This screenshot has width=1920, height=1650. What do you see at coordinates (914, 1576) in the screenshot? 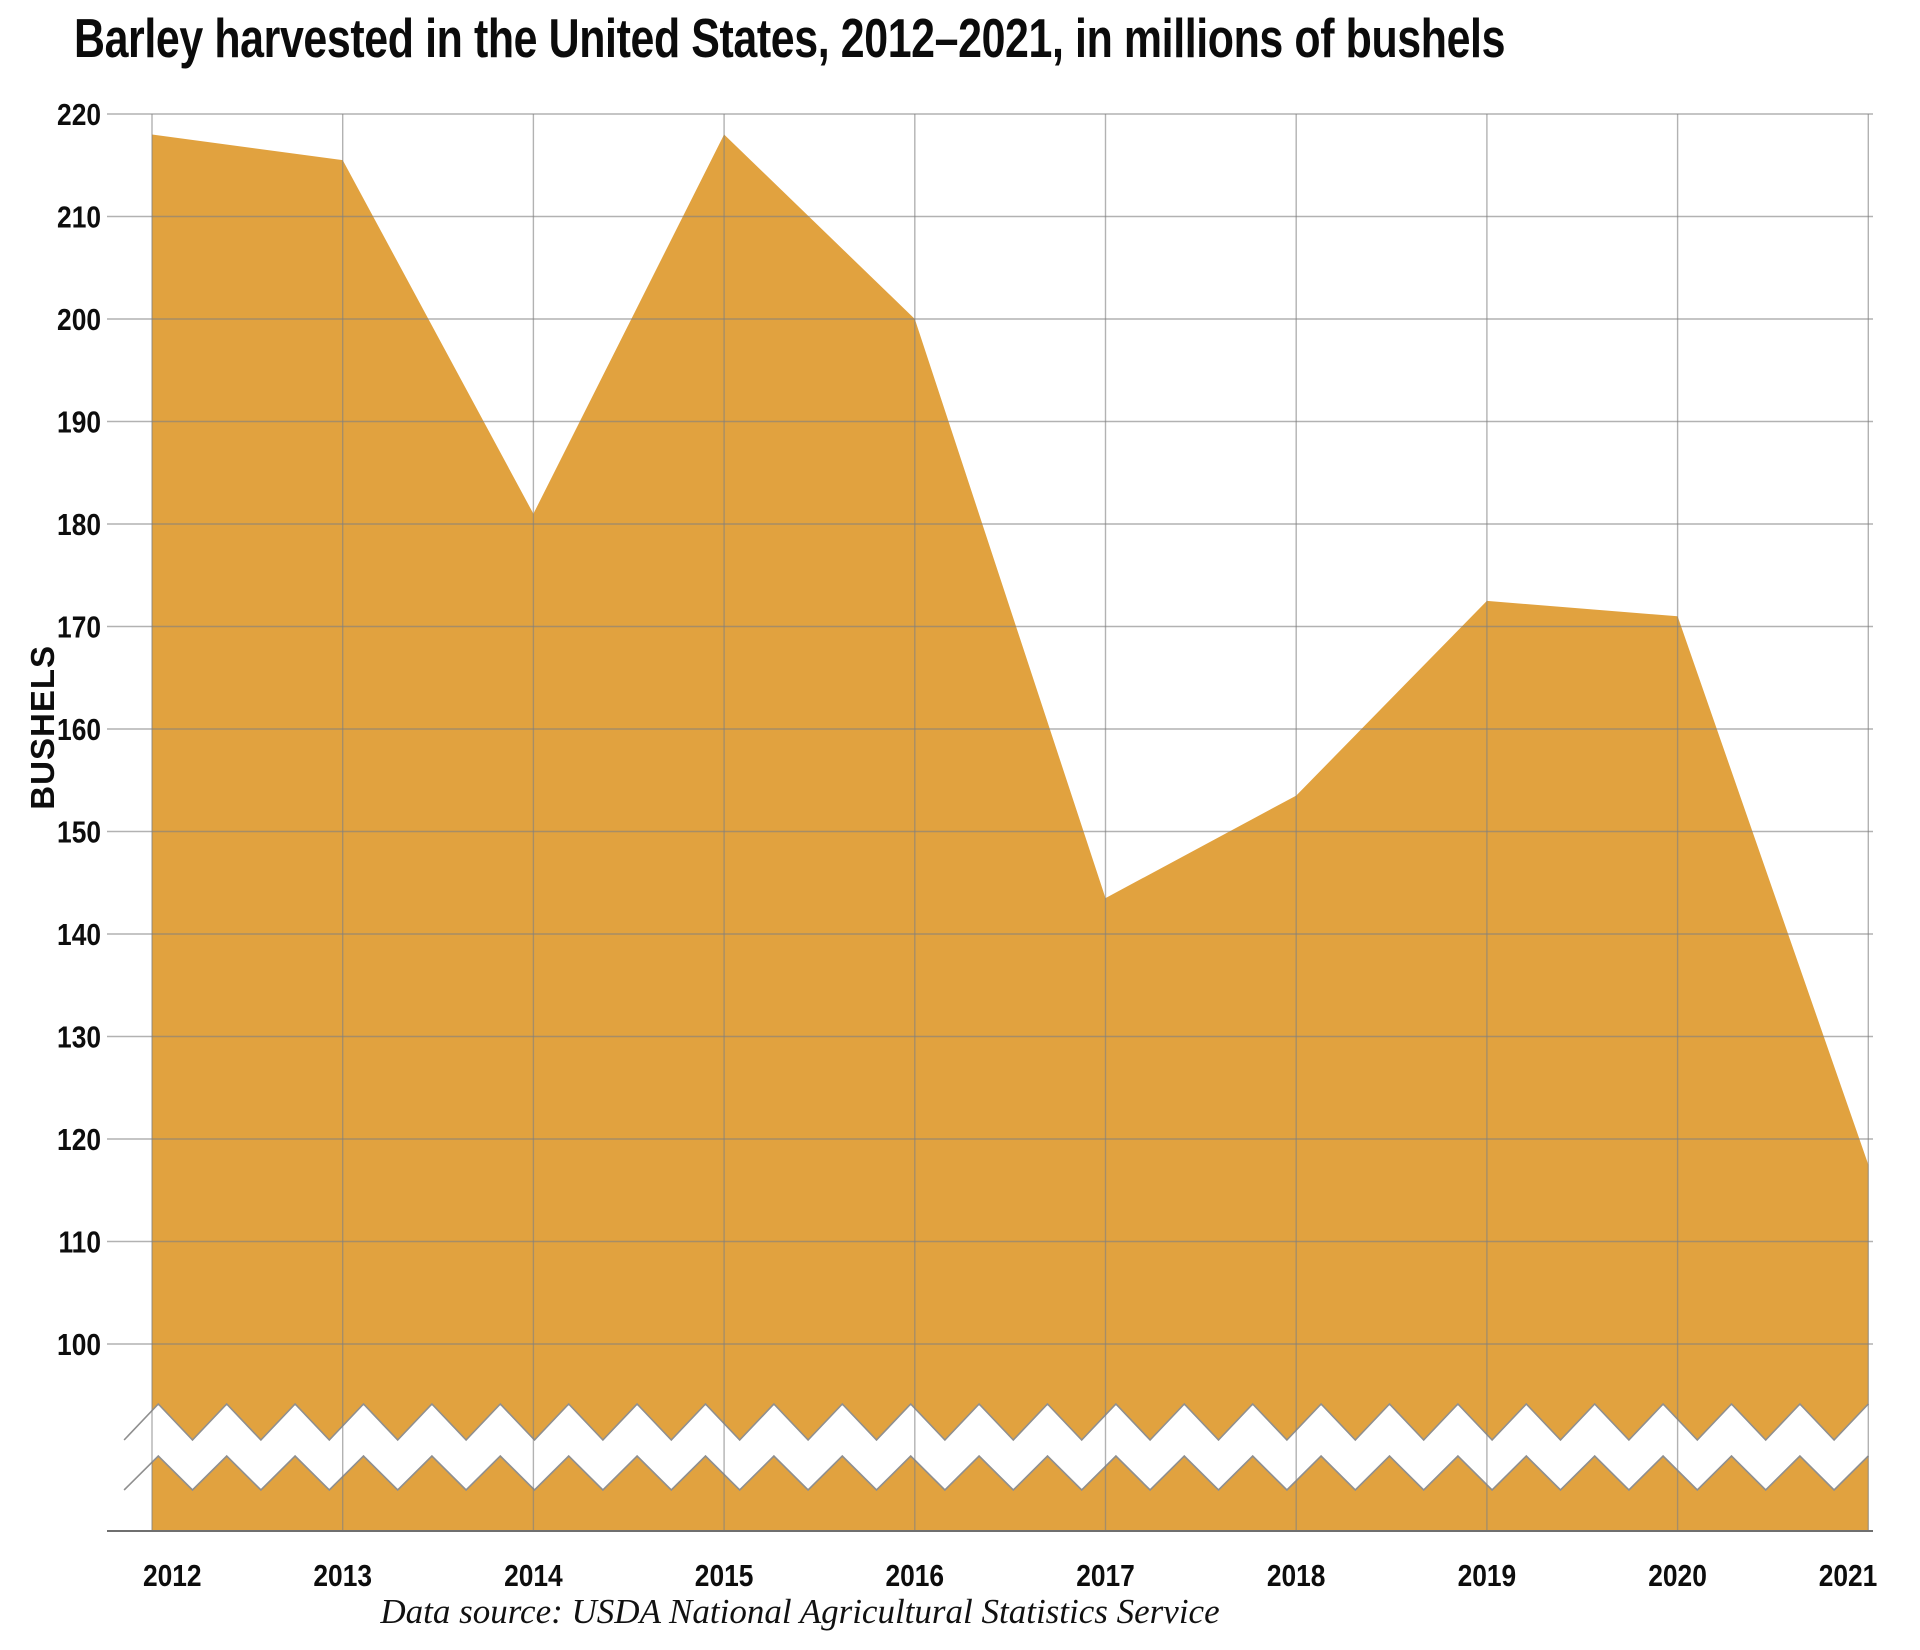
I see `x-tick-label: 2016` at bounding box center [914, 1576].